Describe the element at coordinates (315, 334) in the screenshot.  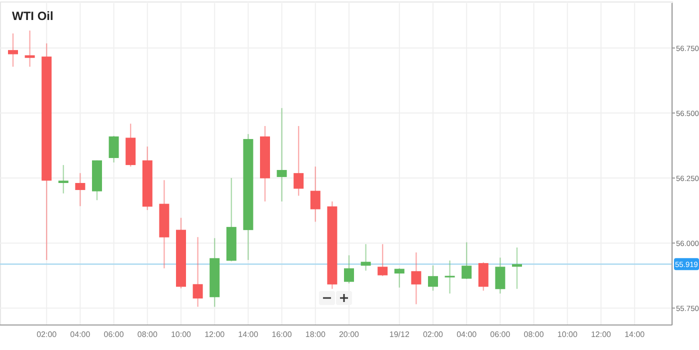
I see `x-tick-label: 18:00` at that location.